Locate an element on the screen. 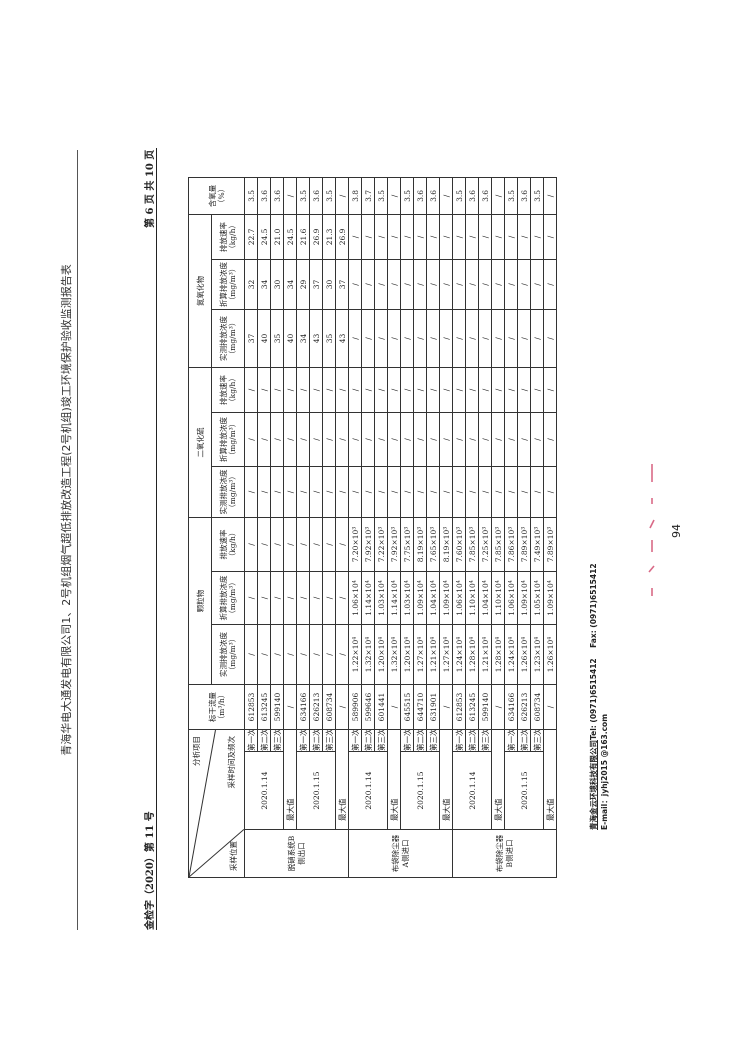  data-cell: 7.65×10³ is located at coordinates (433, 544).